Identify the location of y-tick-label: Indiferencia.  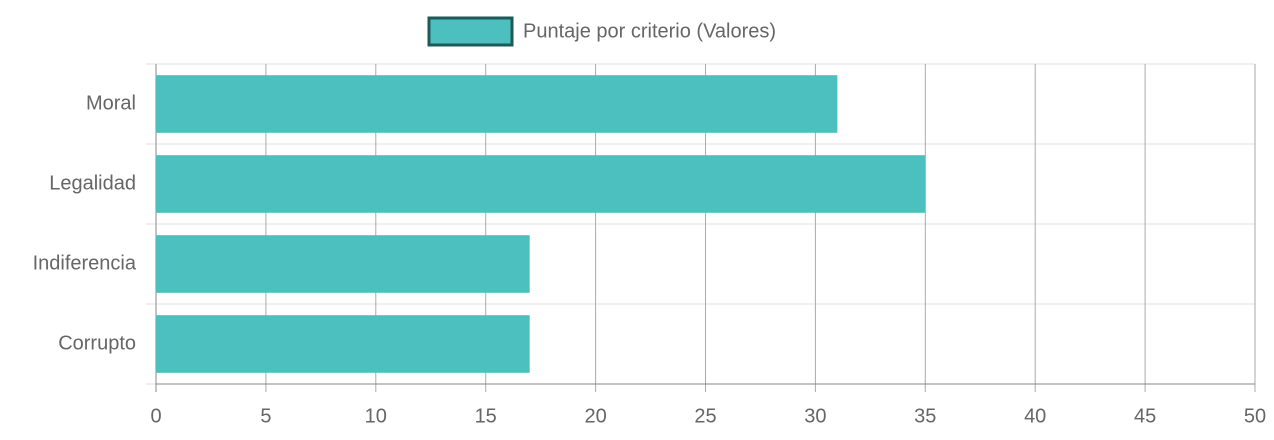
(85, 263).